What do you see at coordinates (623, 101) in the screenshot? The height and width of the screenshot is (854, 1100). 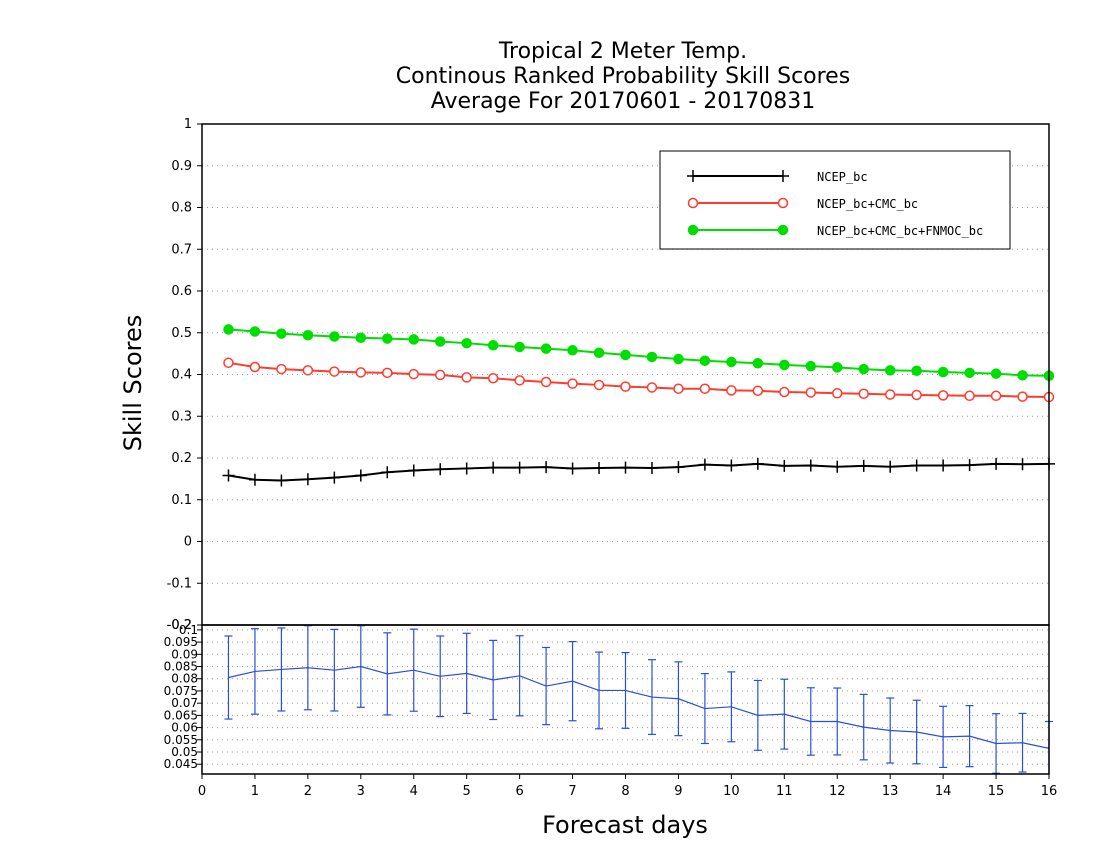 I see `title-line-3: Average For 20170601 - 20170831` at bounding box center [623, 101].